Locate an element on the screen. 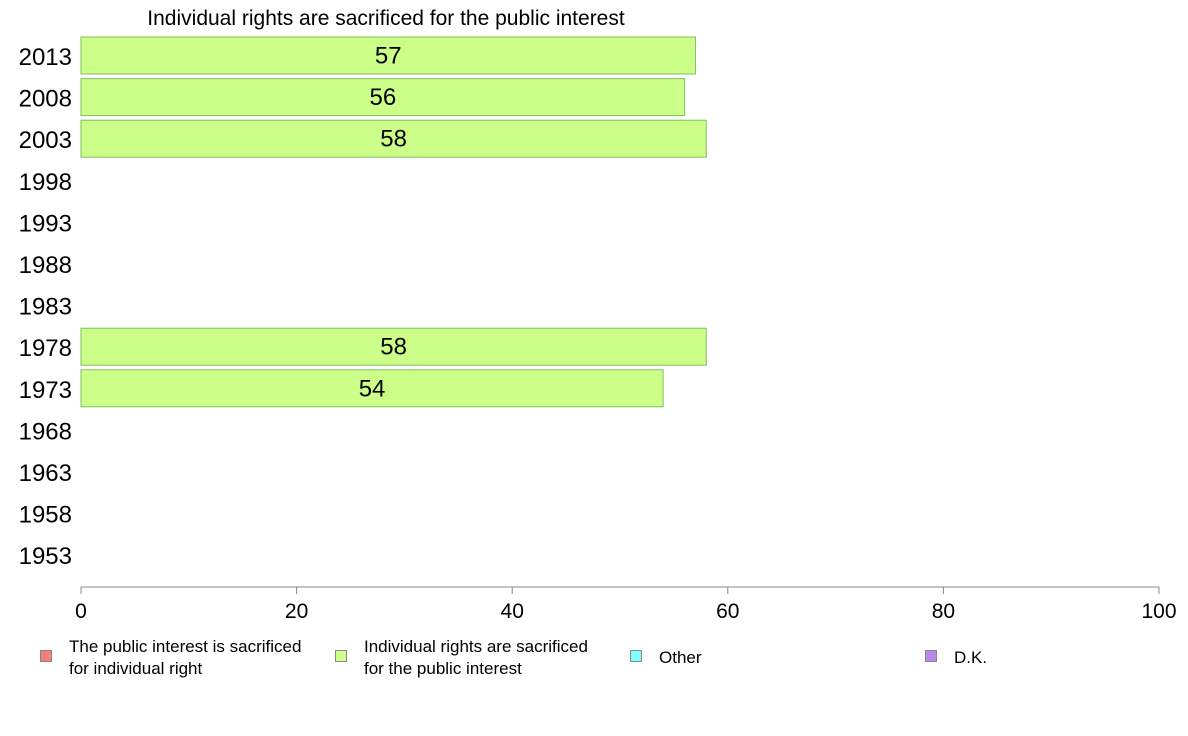 Image resolution: width=1188 pixels, height=736 pixels. y-tick-label: 1993 is located at coordinates (45, 223).